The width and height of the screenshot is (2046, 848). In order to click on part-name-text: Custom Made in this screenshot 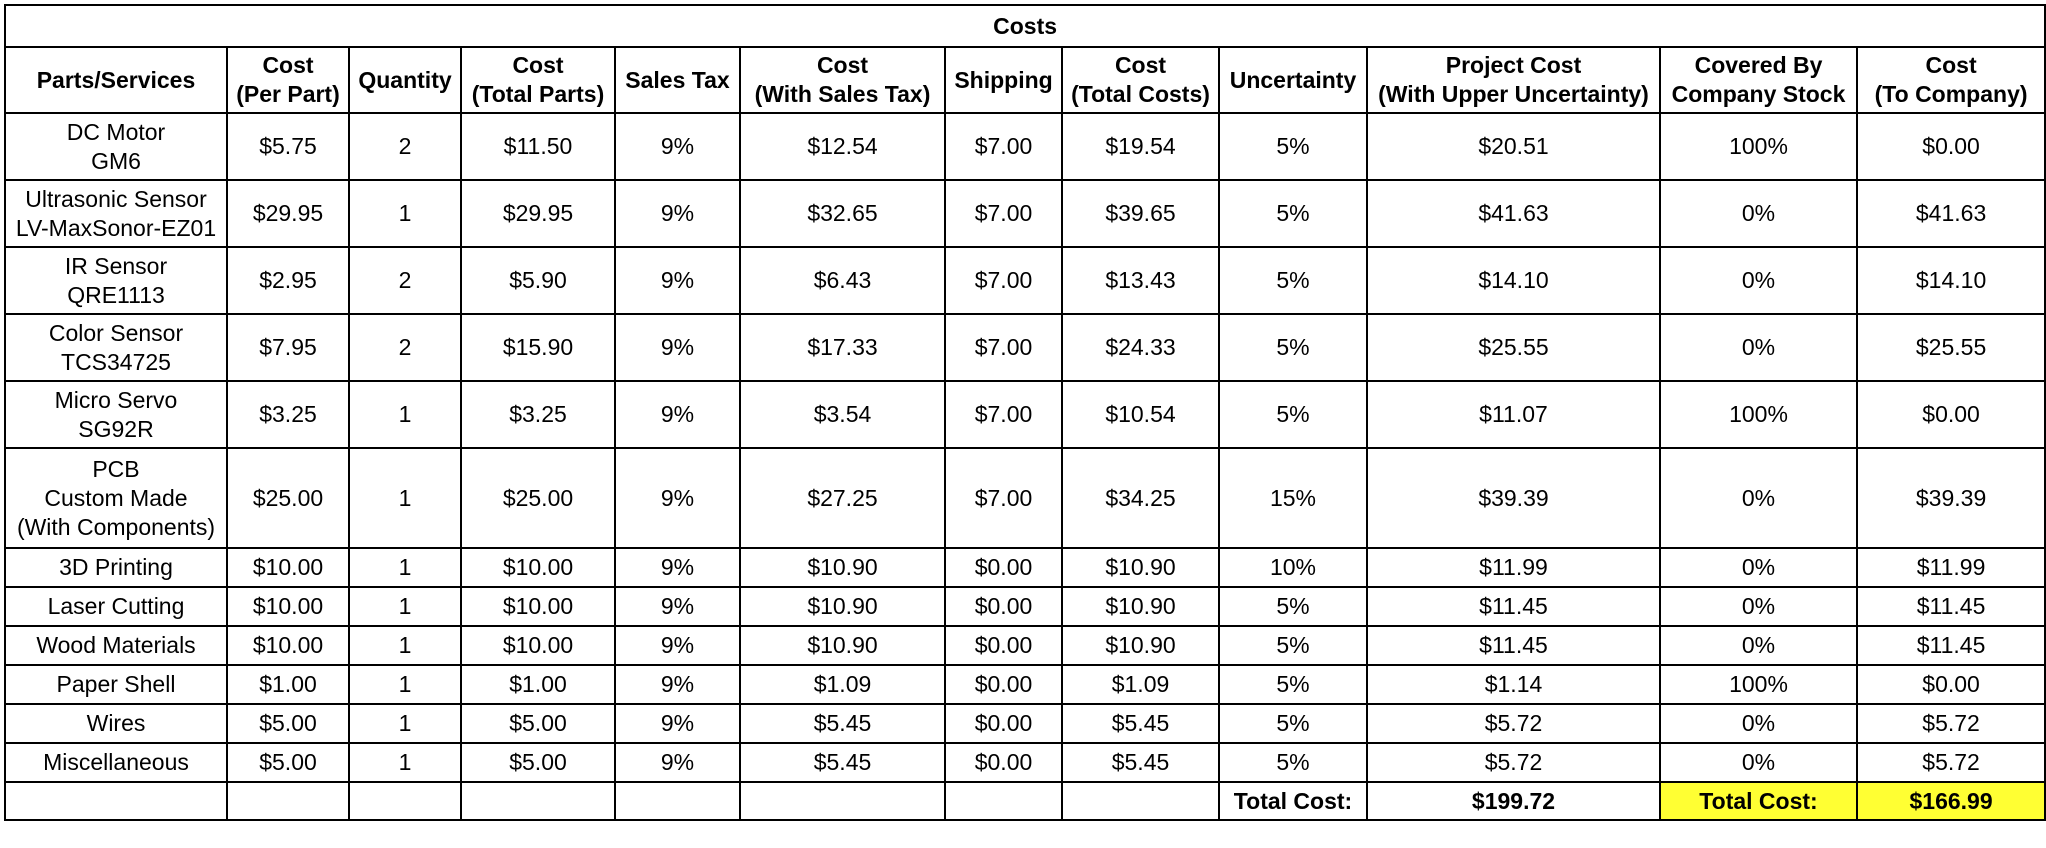, I will do `click(116, 497)`.